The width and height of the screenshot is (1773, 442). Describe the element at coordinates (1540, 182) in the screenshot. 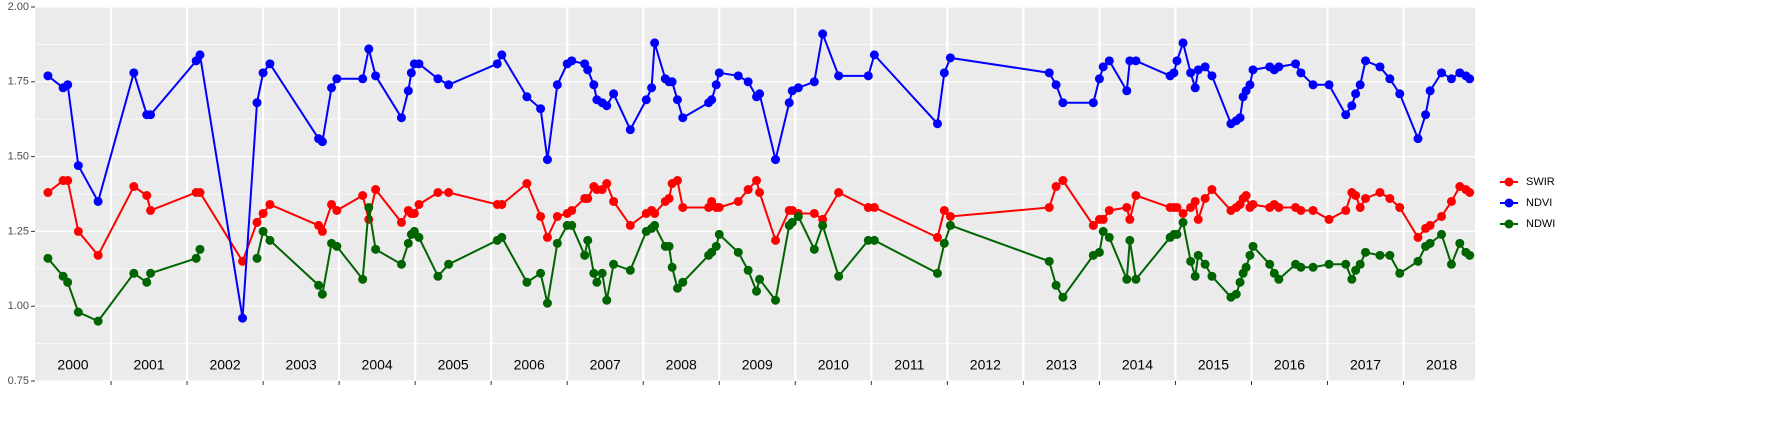

I see `legend-label: SWIR` at that location.